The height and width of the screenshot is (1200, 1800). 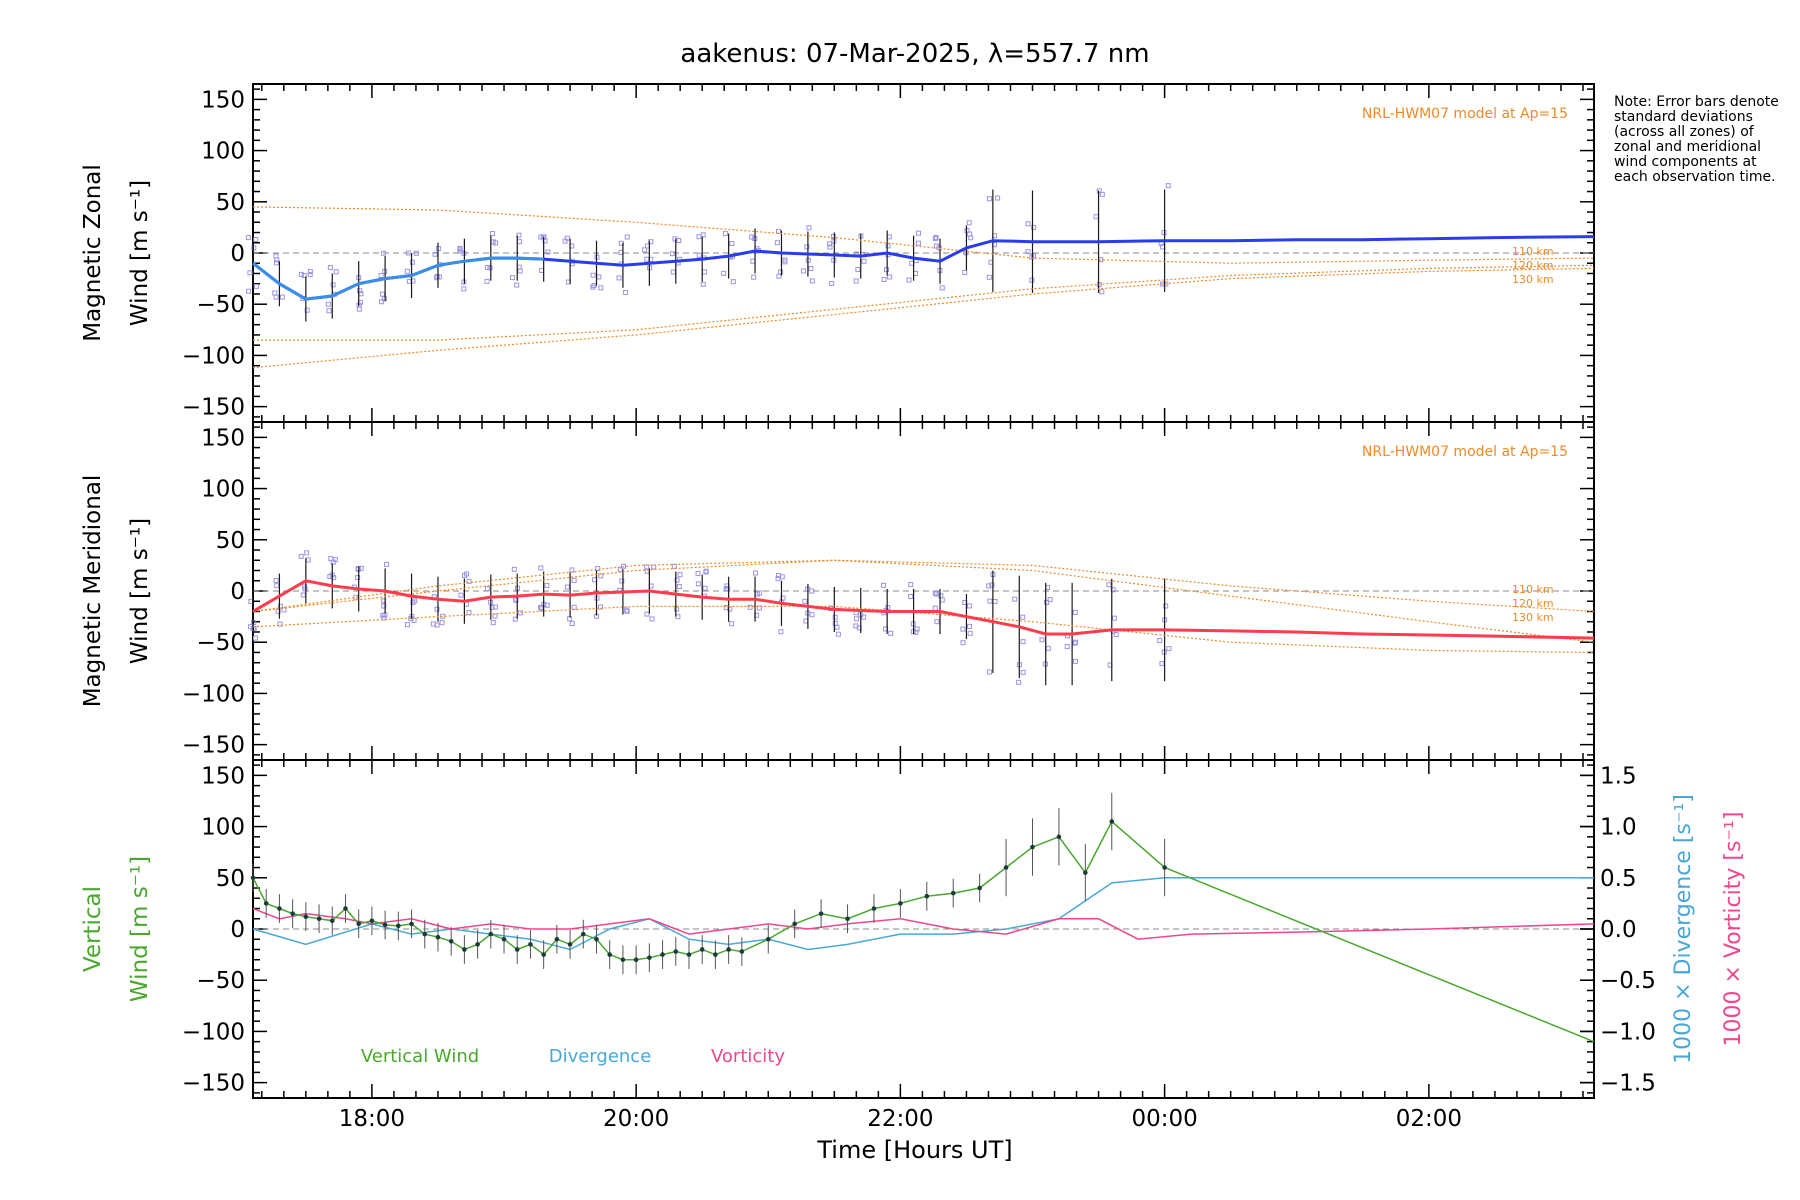 What do you see at coordinates (213, 746) in the screenshot?
I see `y-tick-label: −150` at bounding box center [213, 746].